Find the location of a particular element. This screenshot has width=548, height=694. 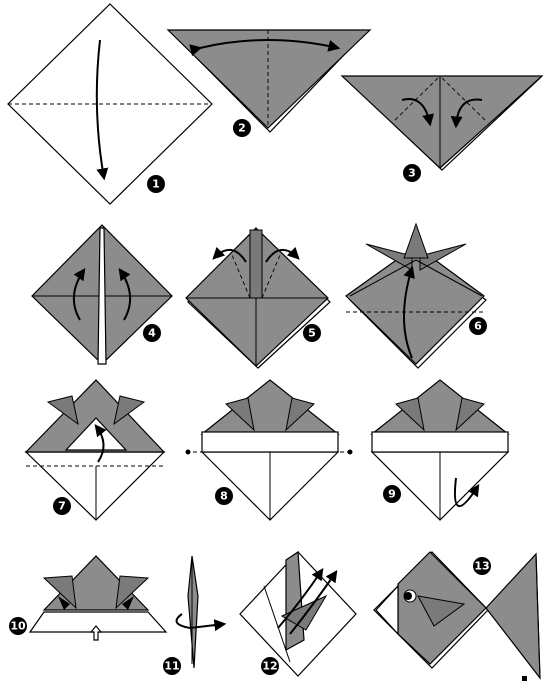

step-number: 7 is located at coordinates (62, 506).